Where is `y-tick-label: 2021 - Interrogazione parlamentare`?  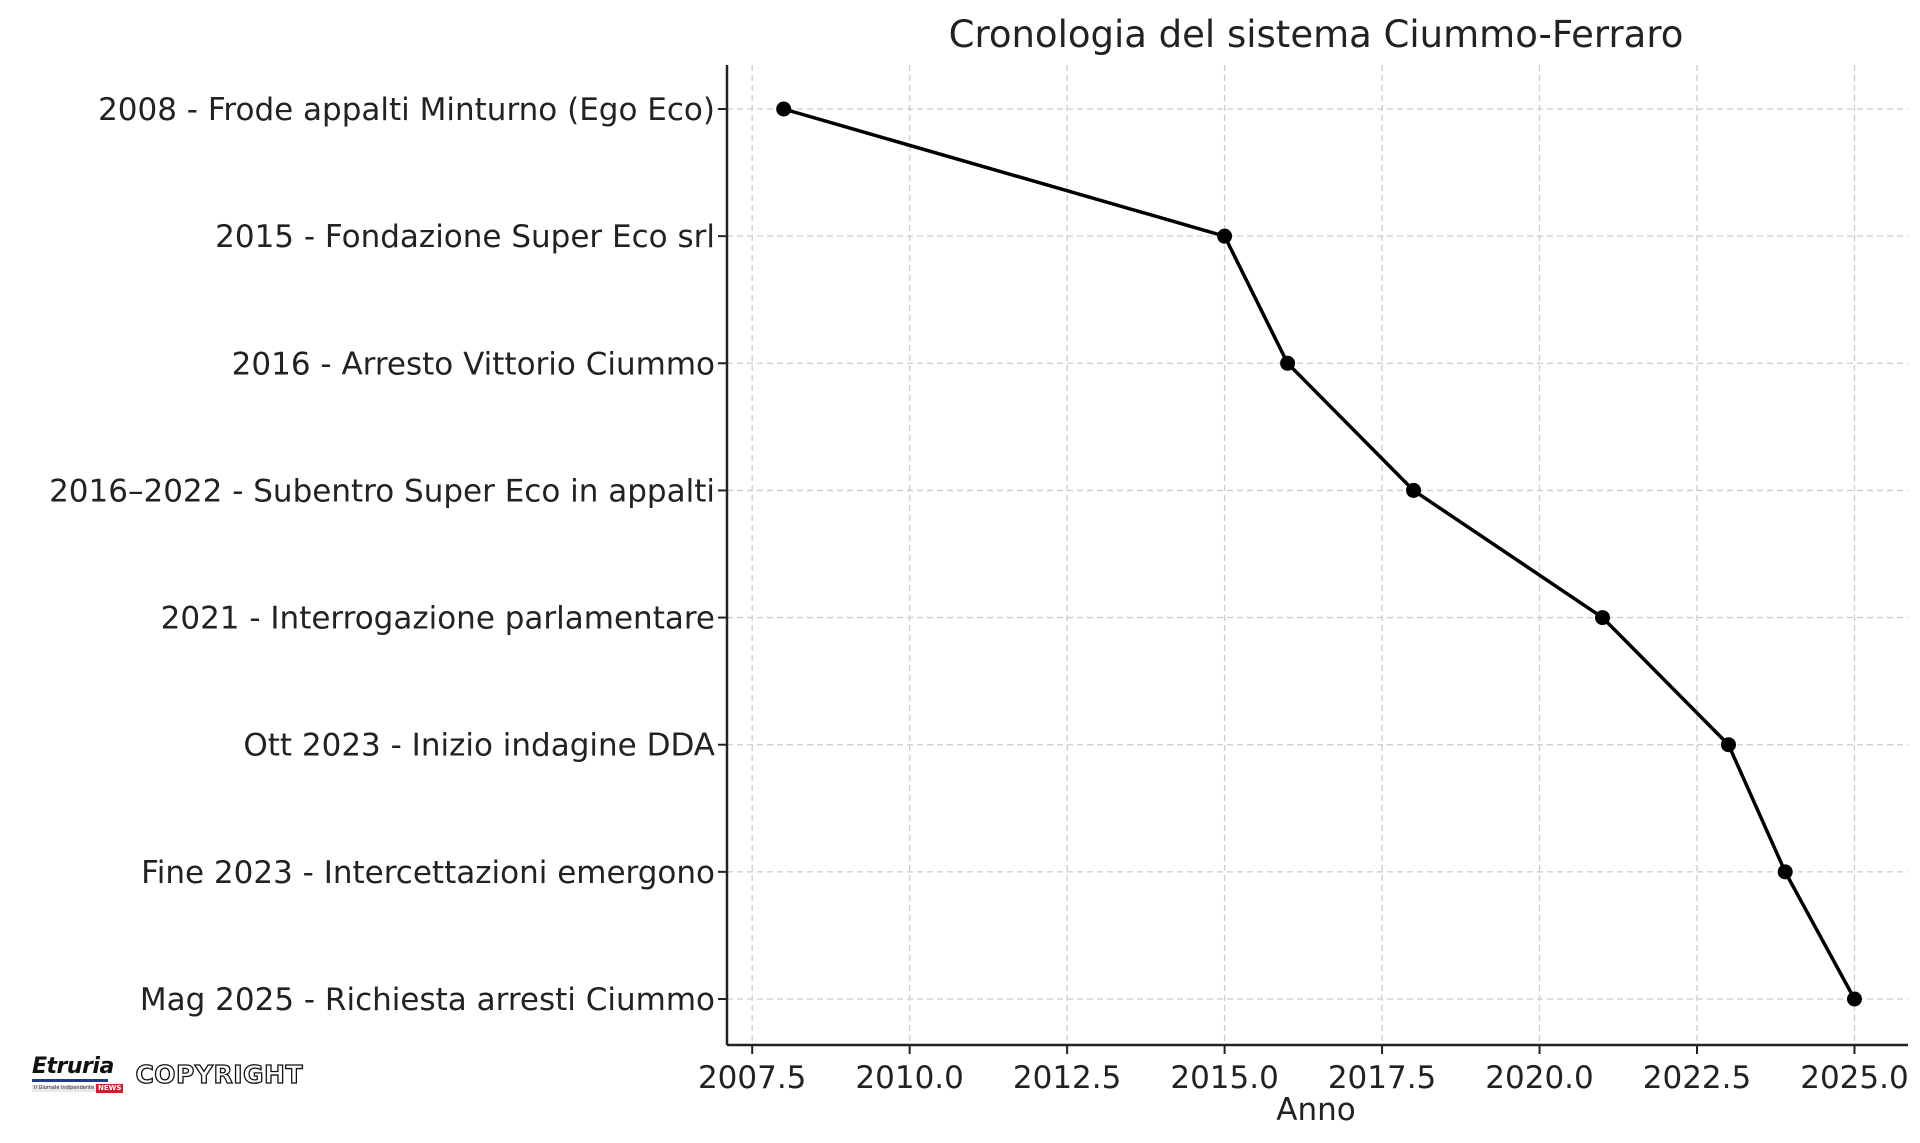 y-tick-label: 2021 - Interrogazione parlamentare is located at coordinates (438, 619).